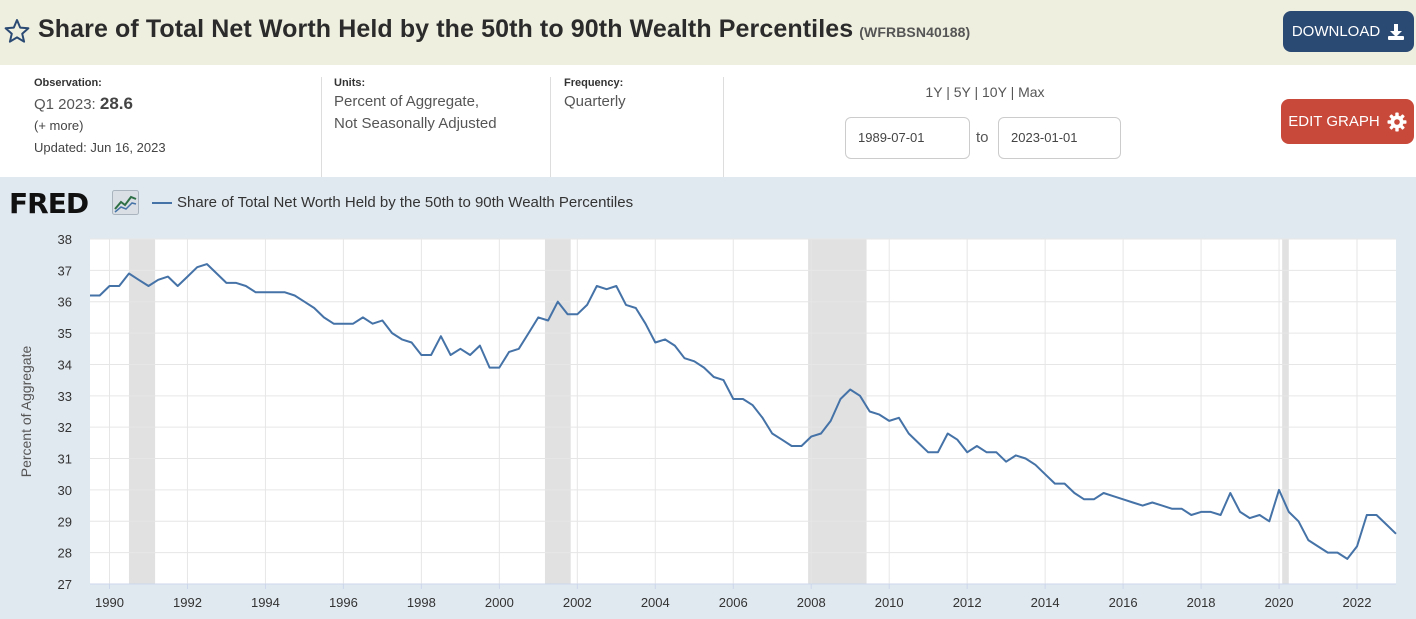 Image resolution: width=1416 pixels, height=619 pixels. I want to click on y-tick-label: 27, so click(65, 584).